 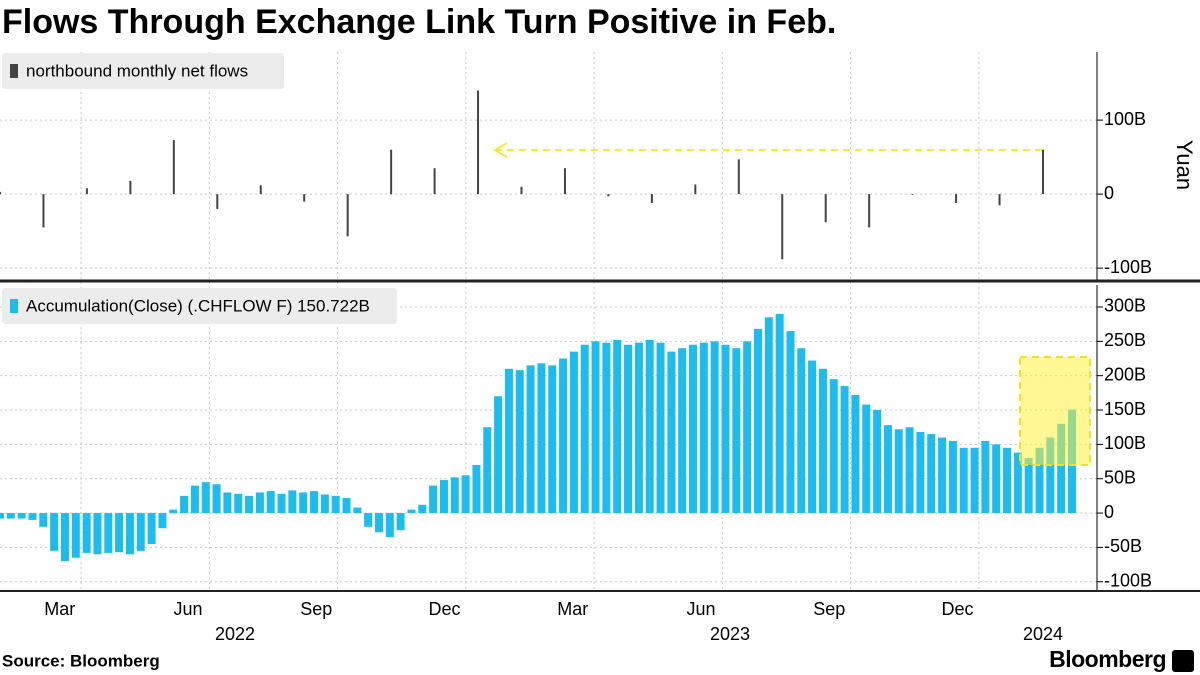 What do you see at coordinates (1128, 581) in the screenshot?
I see `y-tick-label: -100B` at bounding box center [1128, 581].